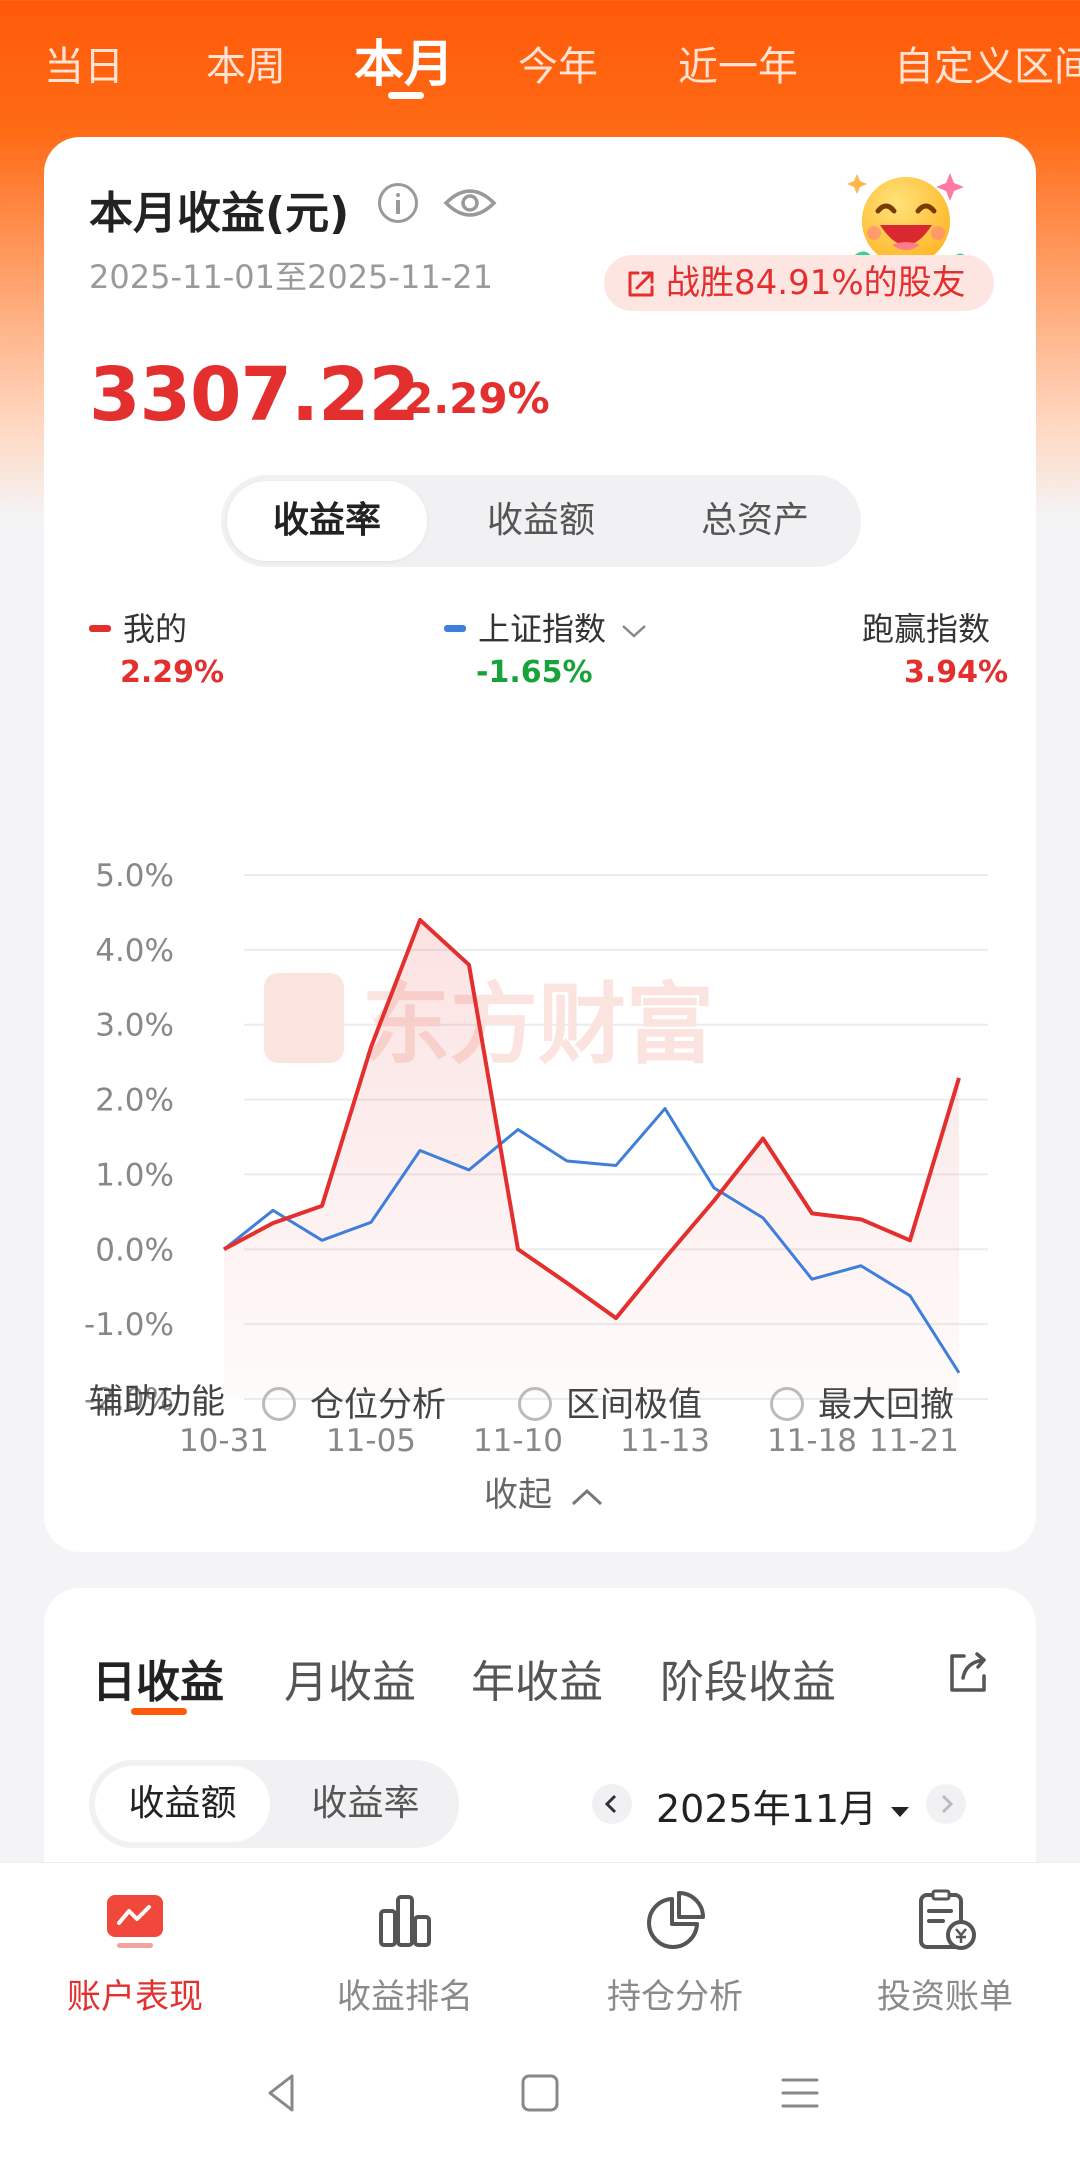  I want to click on x-tick-label: 11-10, so click(518, 1441).